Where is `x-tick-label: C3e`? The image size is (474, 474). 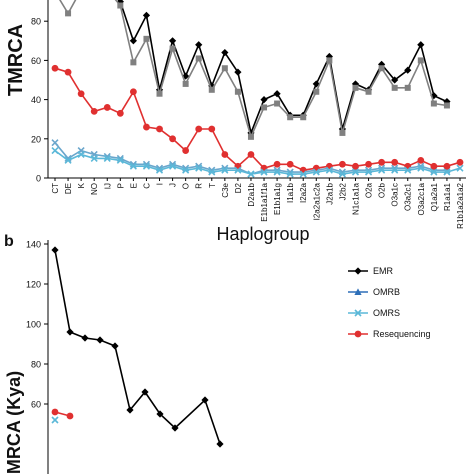
x-tick-label: C3e is located at coordinates (225, 189).